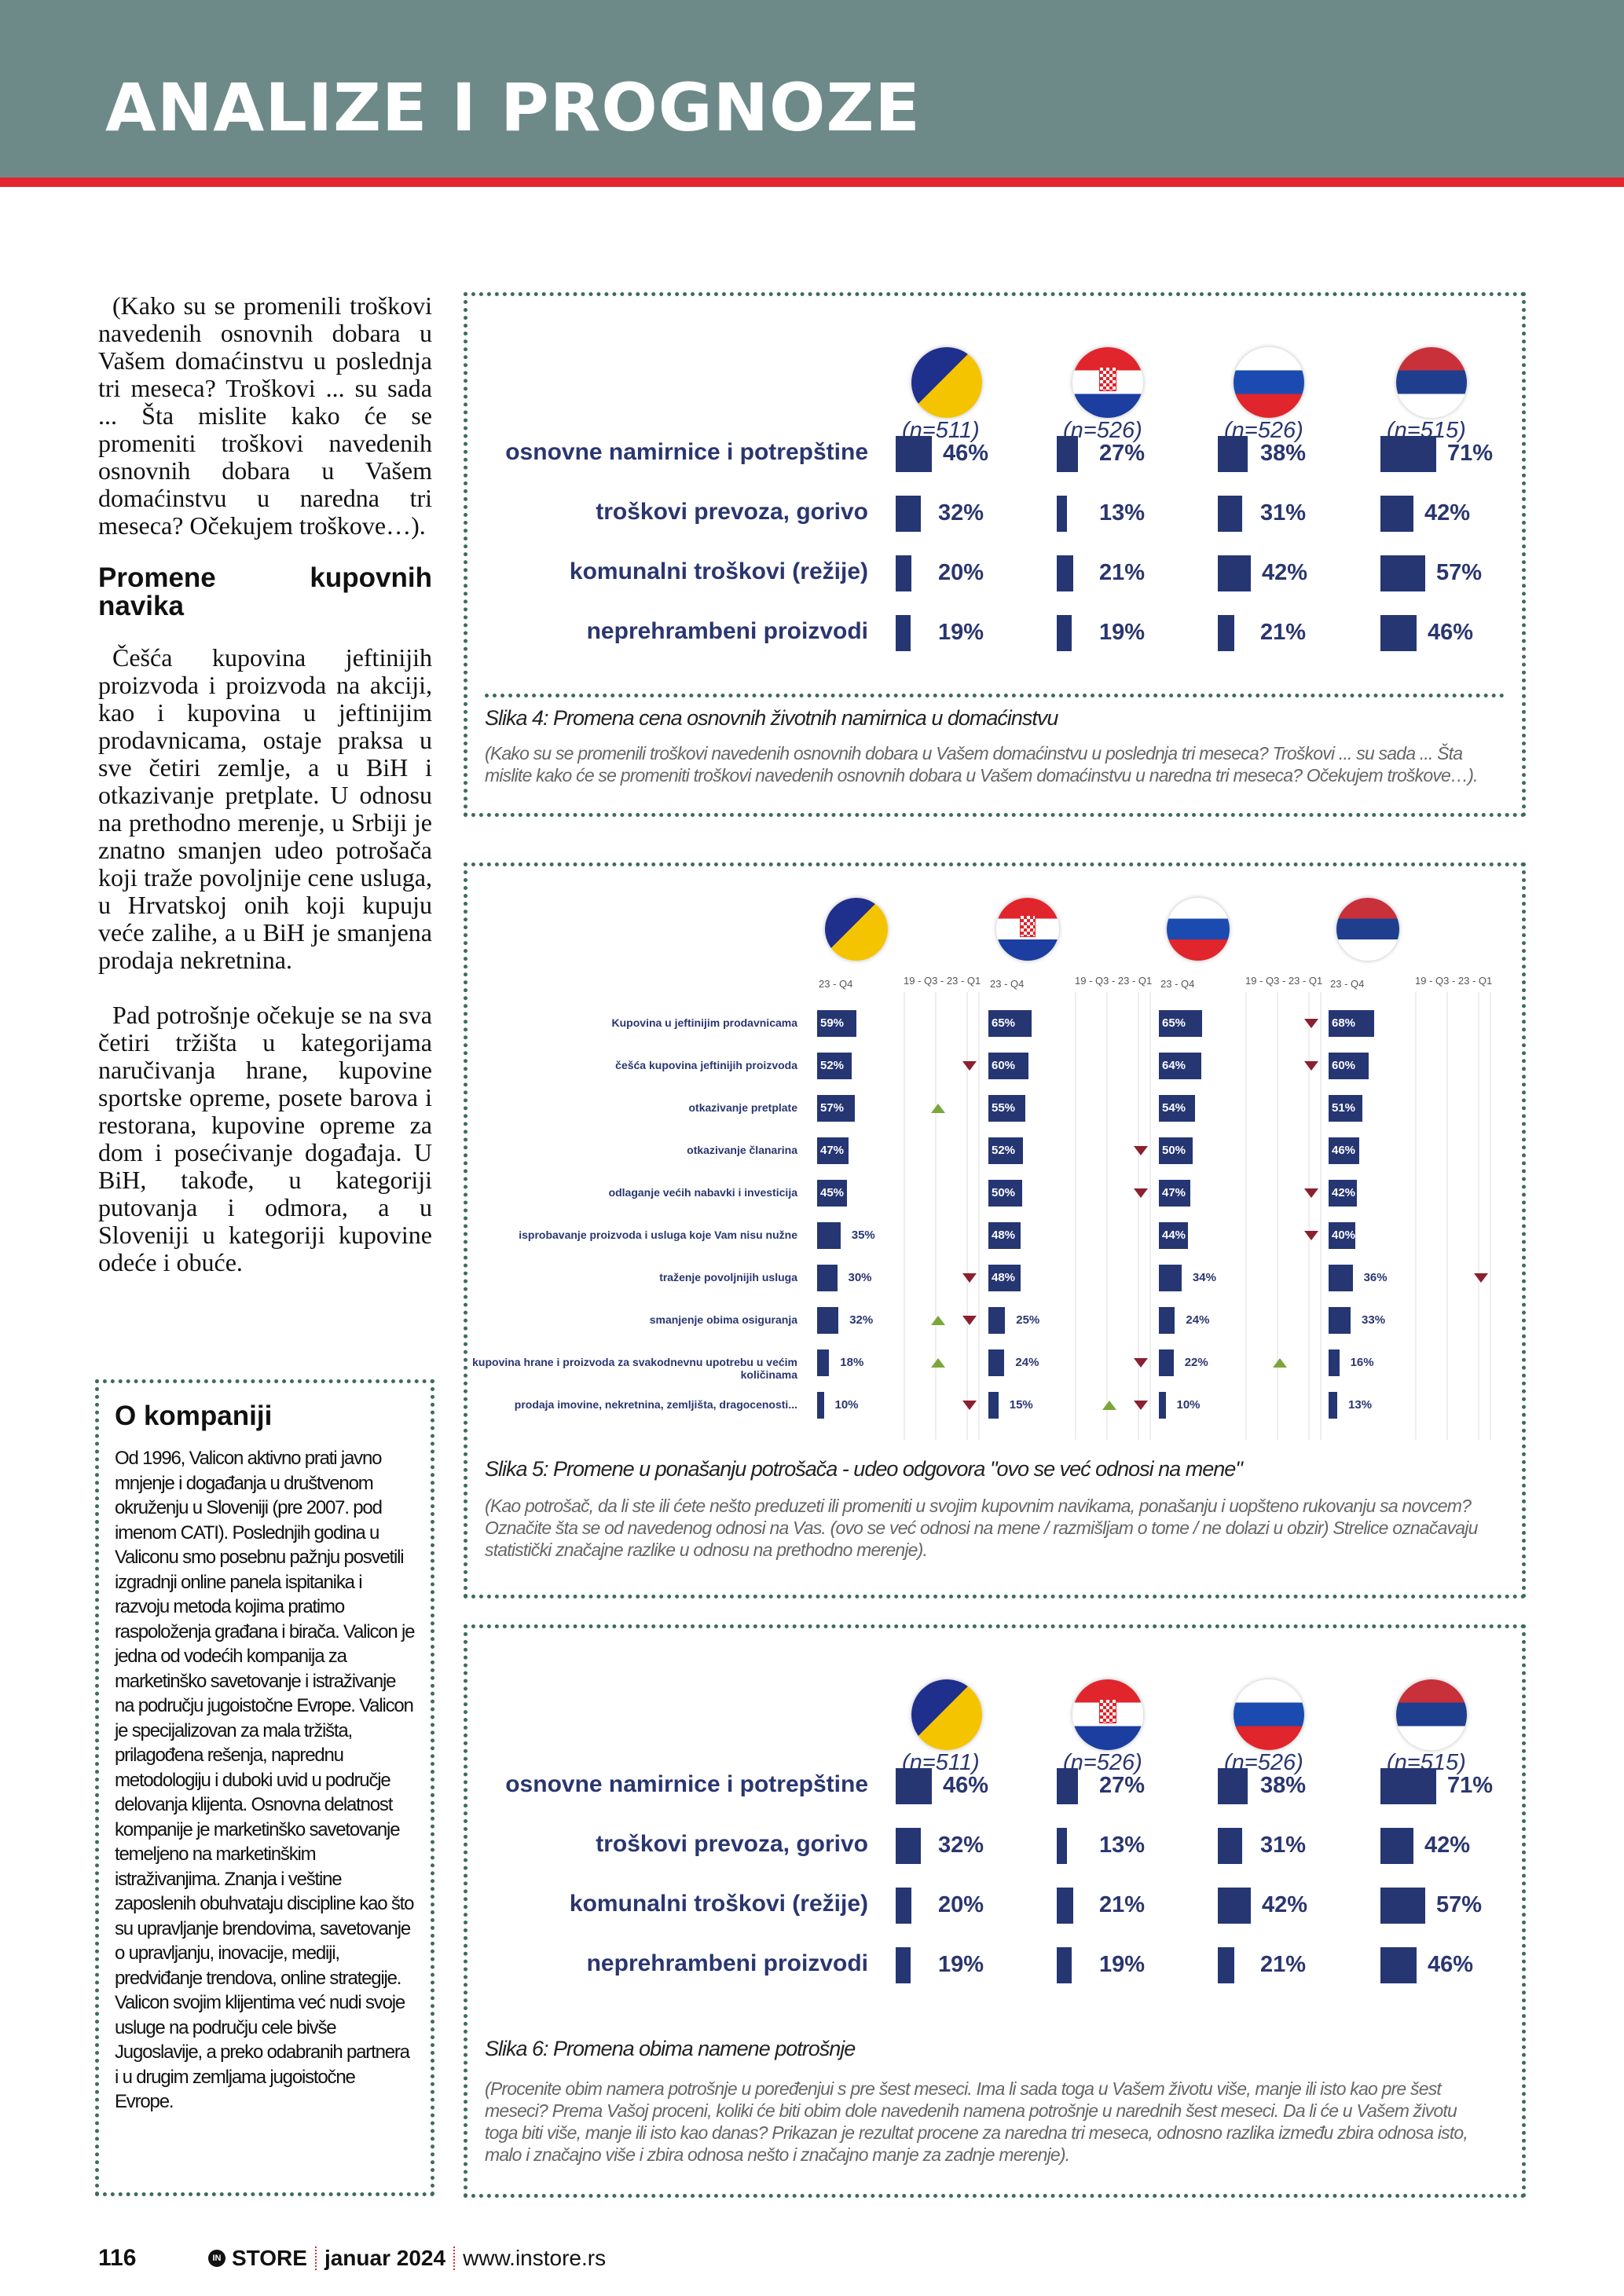 This screenshot has width=1624, height=2296. Describe the element at coordinates (1283, 453) in the screenshot. I see `value-label: 38%` at that location.